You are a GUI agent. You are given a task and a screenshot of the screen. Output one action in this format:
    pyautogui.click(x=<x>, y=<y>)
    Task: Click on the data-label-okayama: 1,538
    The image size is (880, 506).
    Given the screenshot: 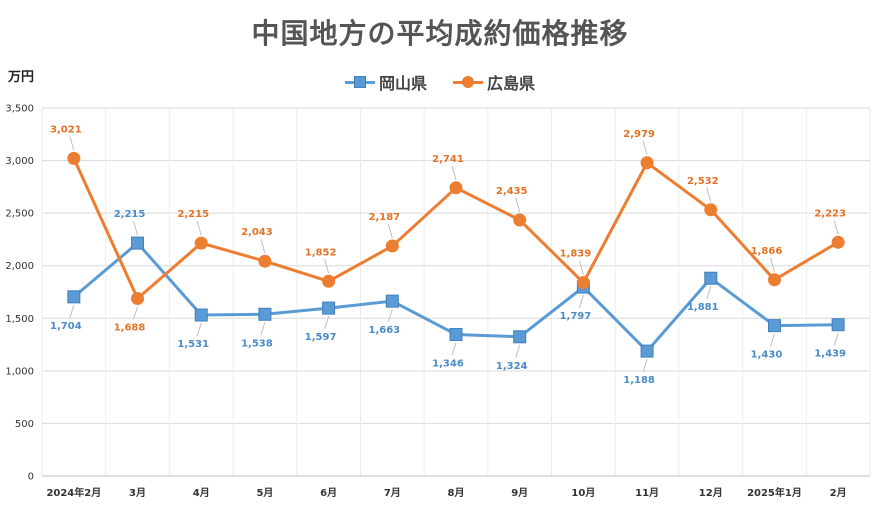 What is the action you would take?
    pyautogui.click(x=257, y=343)
    